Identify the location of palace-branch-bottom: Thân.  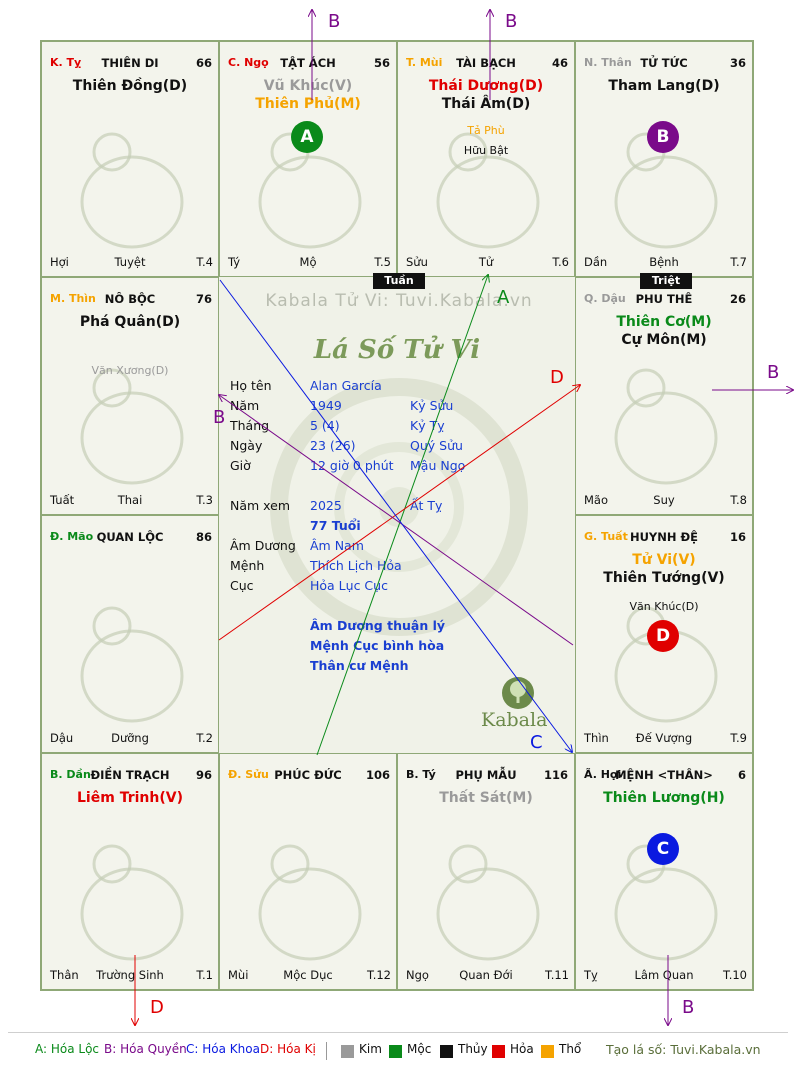
(64, 975).